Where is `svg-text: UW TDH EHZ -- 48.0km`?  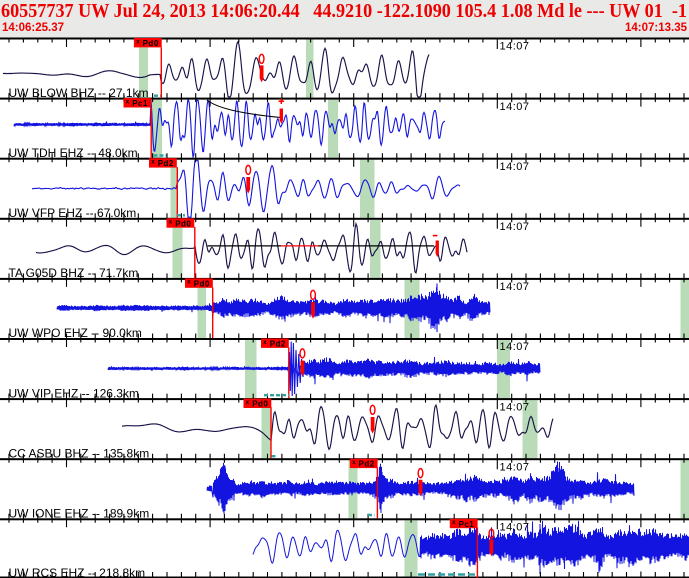
svg-text: UW TDH EHZ -- 48.0km is located at coordinates (73, 153).